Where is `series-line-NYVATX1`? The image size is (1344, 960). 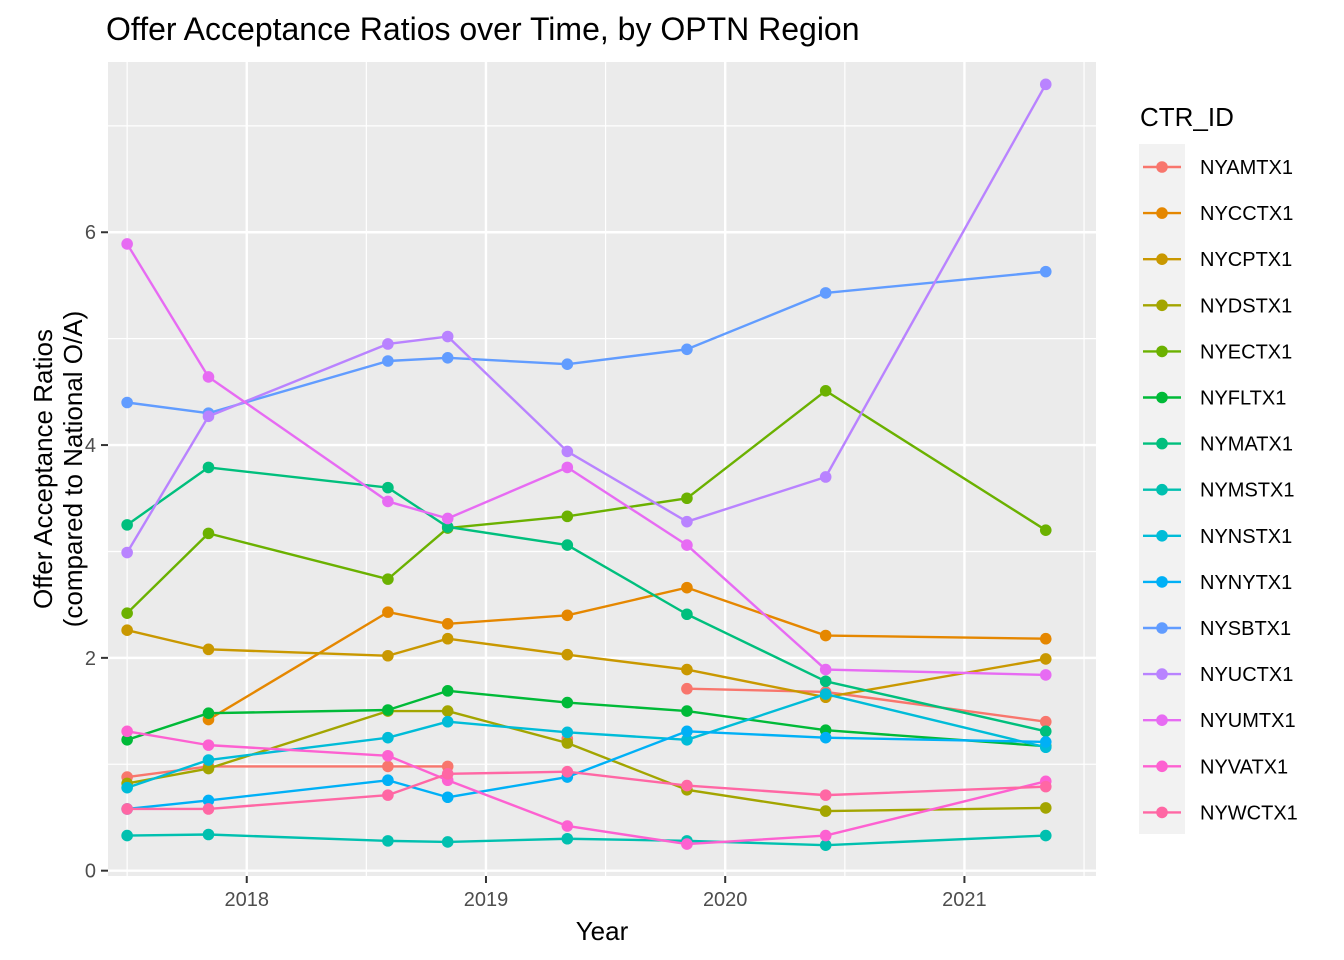 series-line-NYVATX1 is located at coordinates (586, 788).